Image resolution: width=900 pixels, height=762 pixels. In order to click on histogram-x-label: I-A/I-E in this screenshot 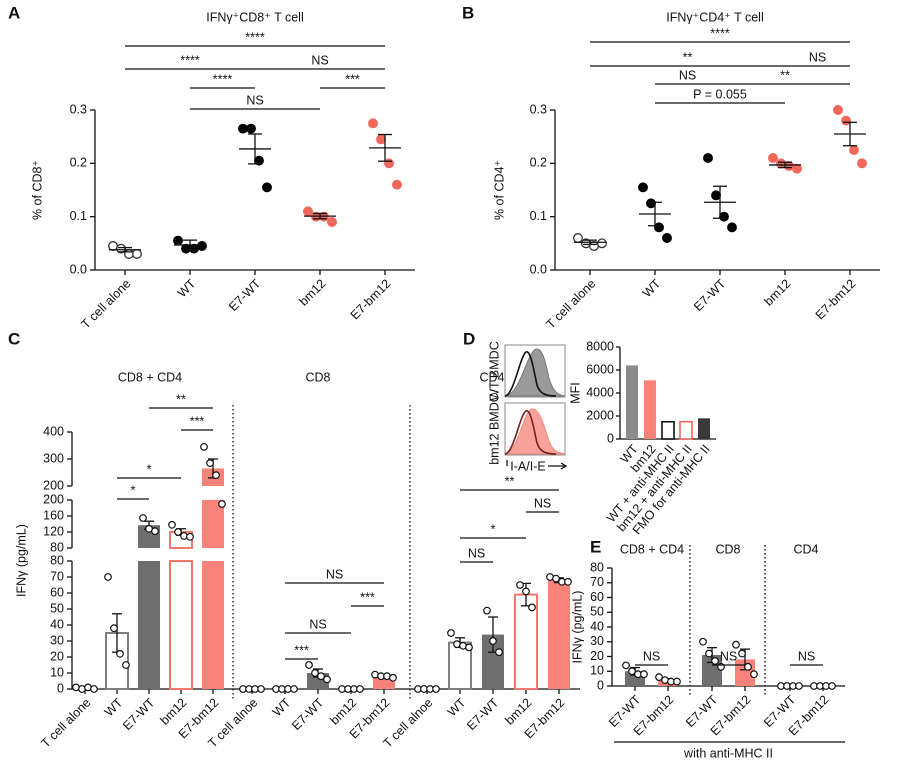, I will do `click(527, 466)`.